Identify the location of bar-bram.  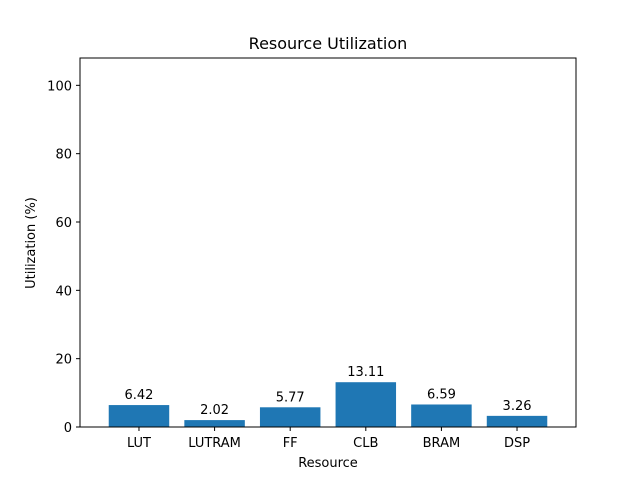
(441, 415).